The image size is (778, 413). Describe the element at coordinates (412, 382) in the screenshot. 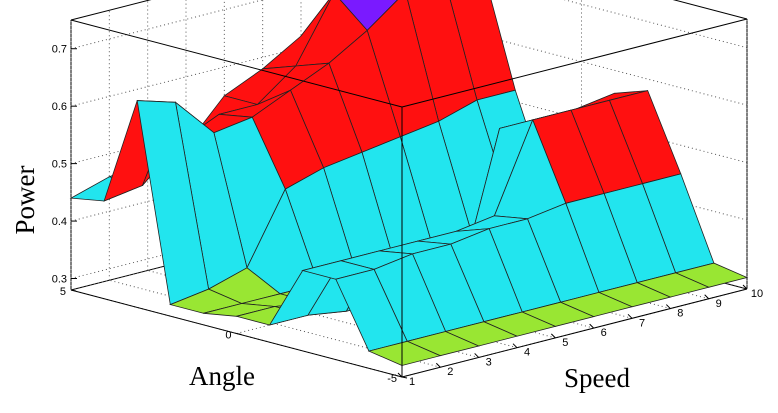

I see `speed-tick-label: 1` at that location.